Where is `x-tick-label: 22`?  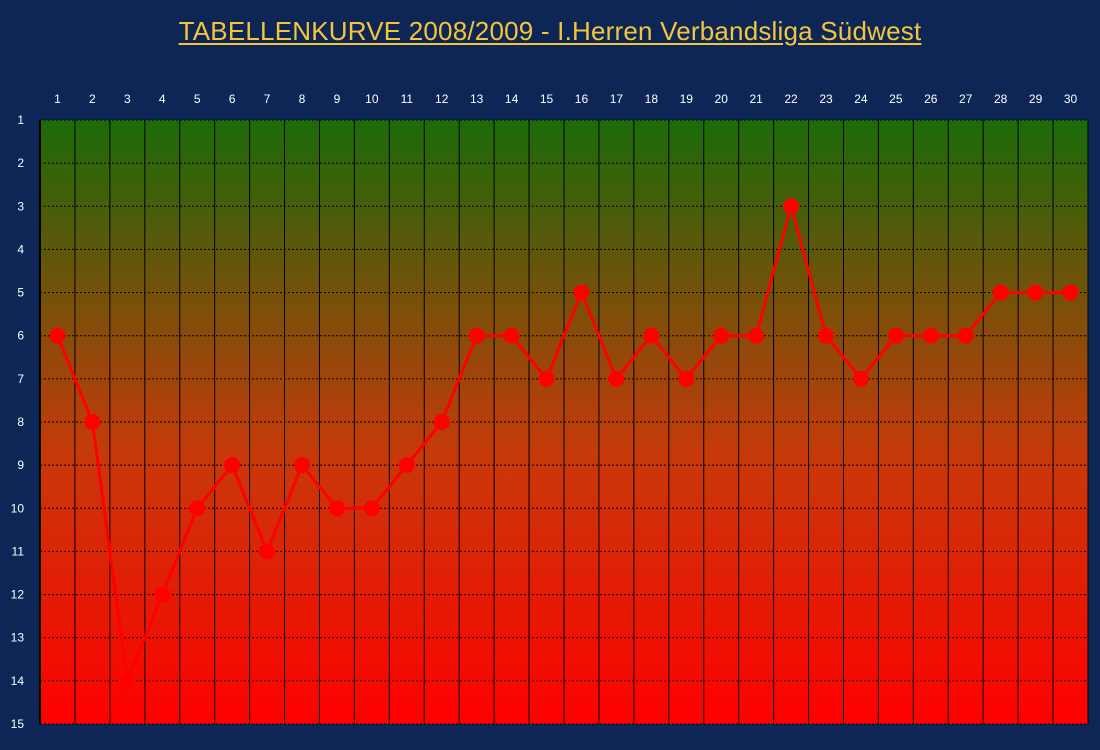 x-tick-label: 22 is located at coordinates (791, 99).